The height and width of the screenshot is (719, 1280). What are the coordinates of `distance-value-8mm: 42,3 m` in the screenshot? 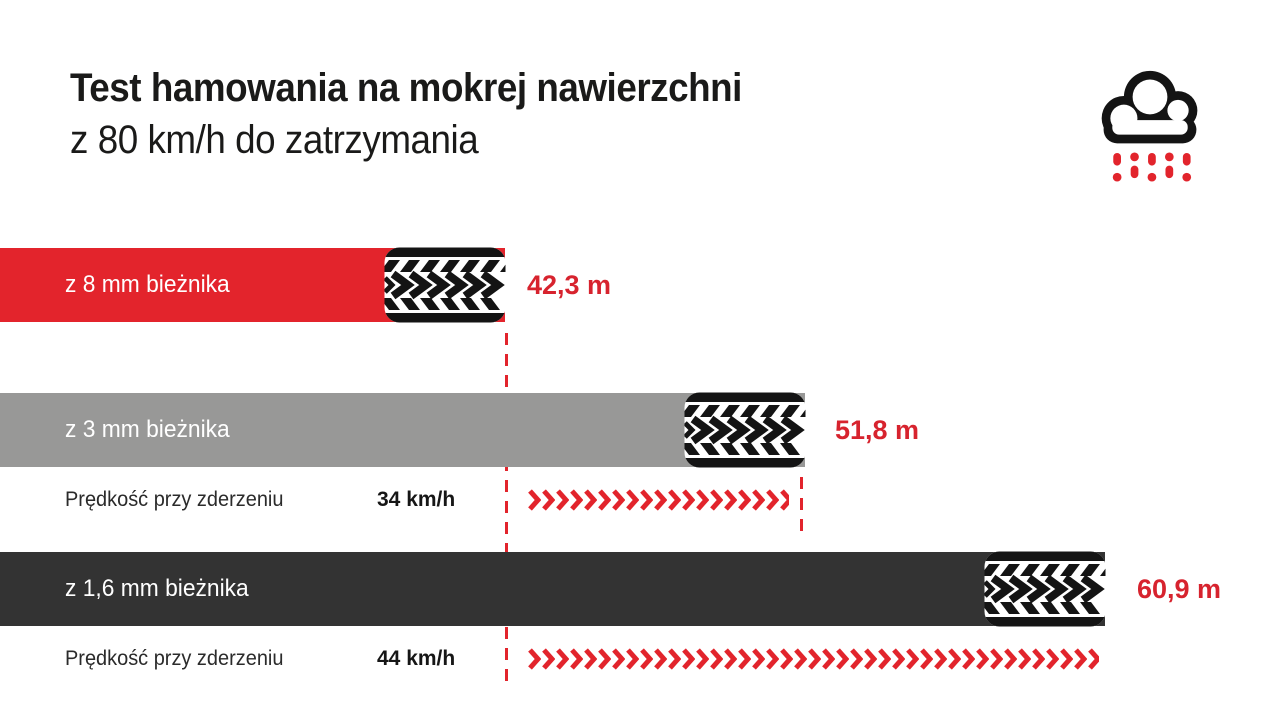 It's located at (569, 284).